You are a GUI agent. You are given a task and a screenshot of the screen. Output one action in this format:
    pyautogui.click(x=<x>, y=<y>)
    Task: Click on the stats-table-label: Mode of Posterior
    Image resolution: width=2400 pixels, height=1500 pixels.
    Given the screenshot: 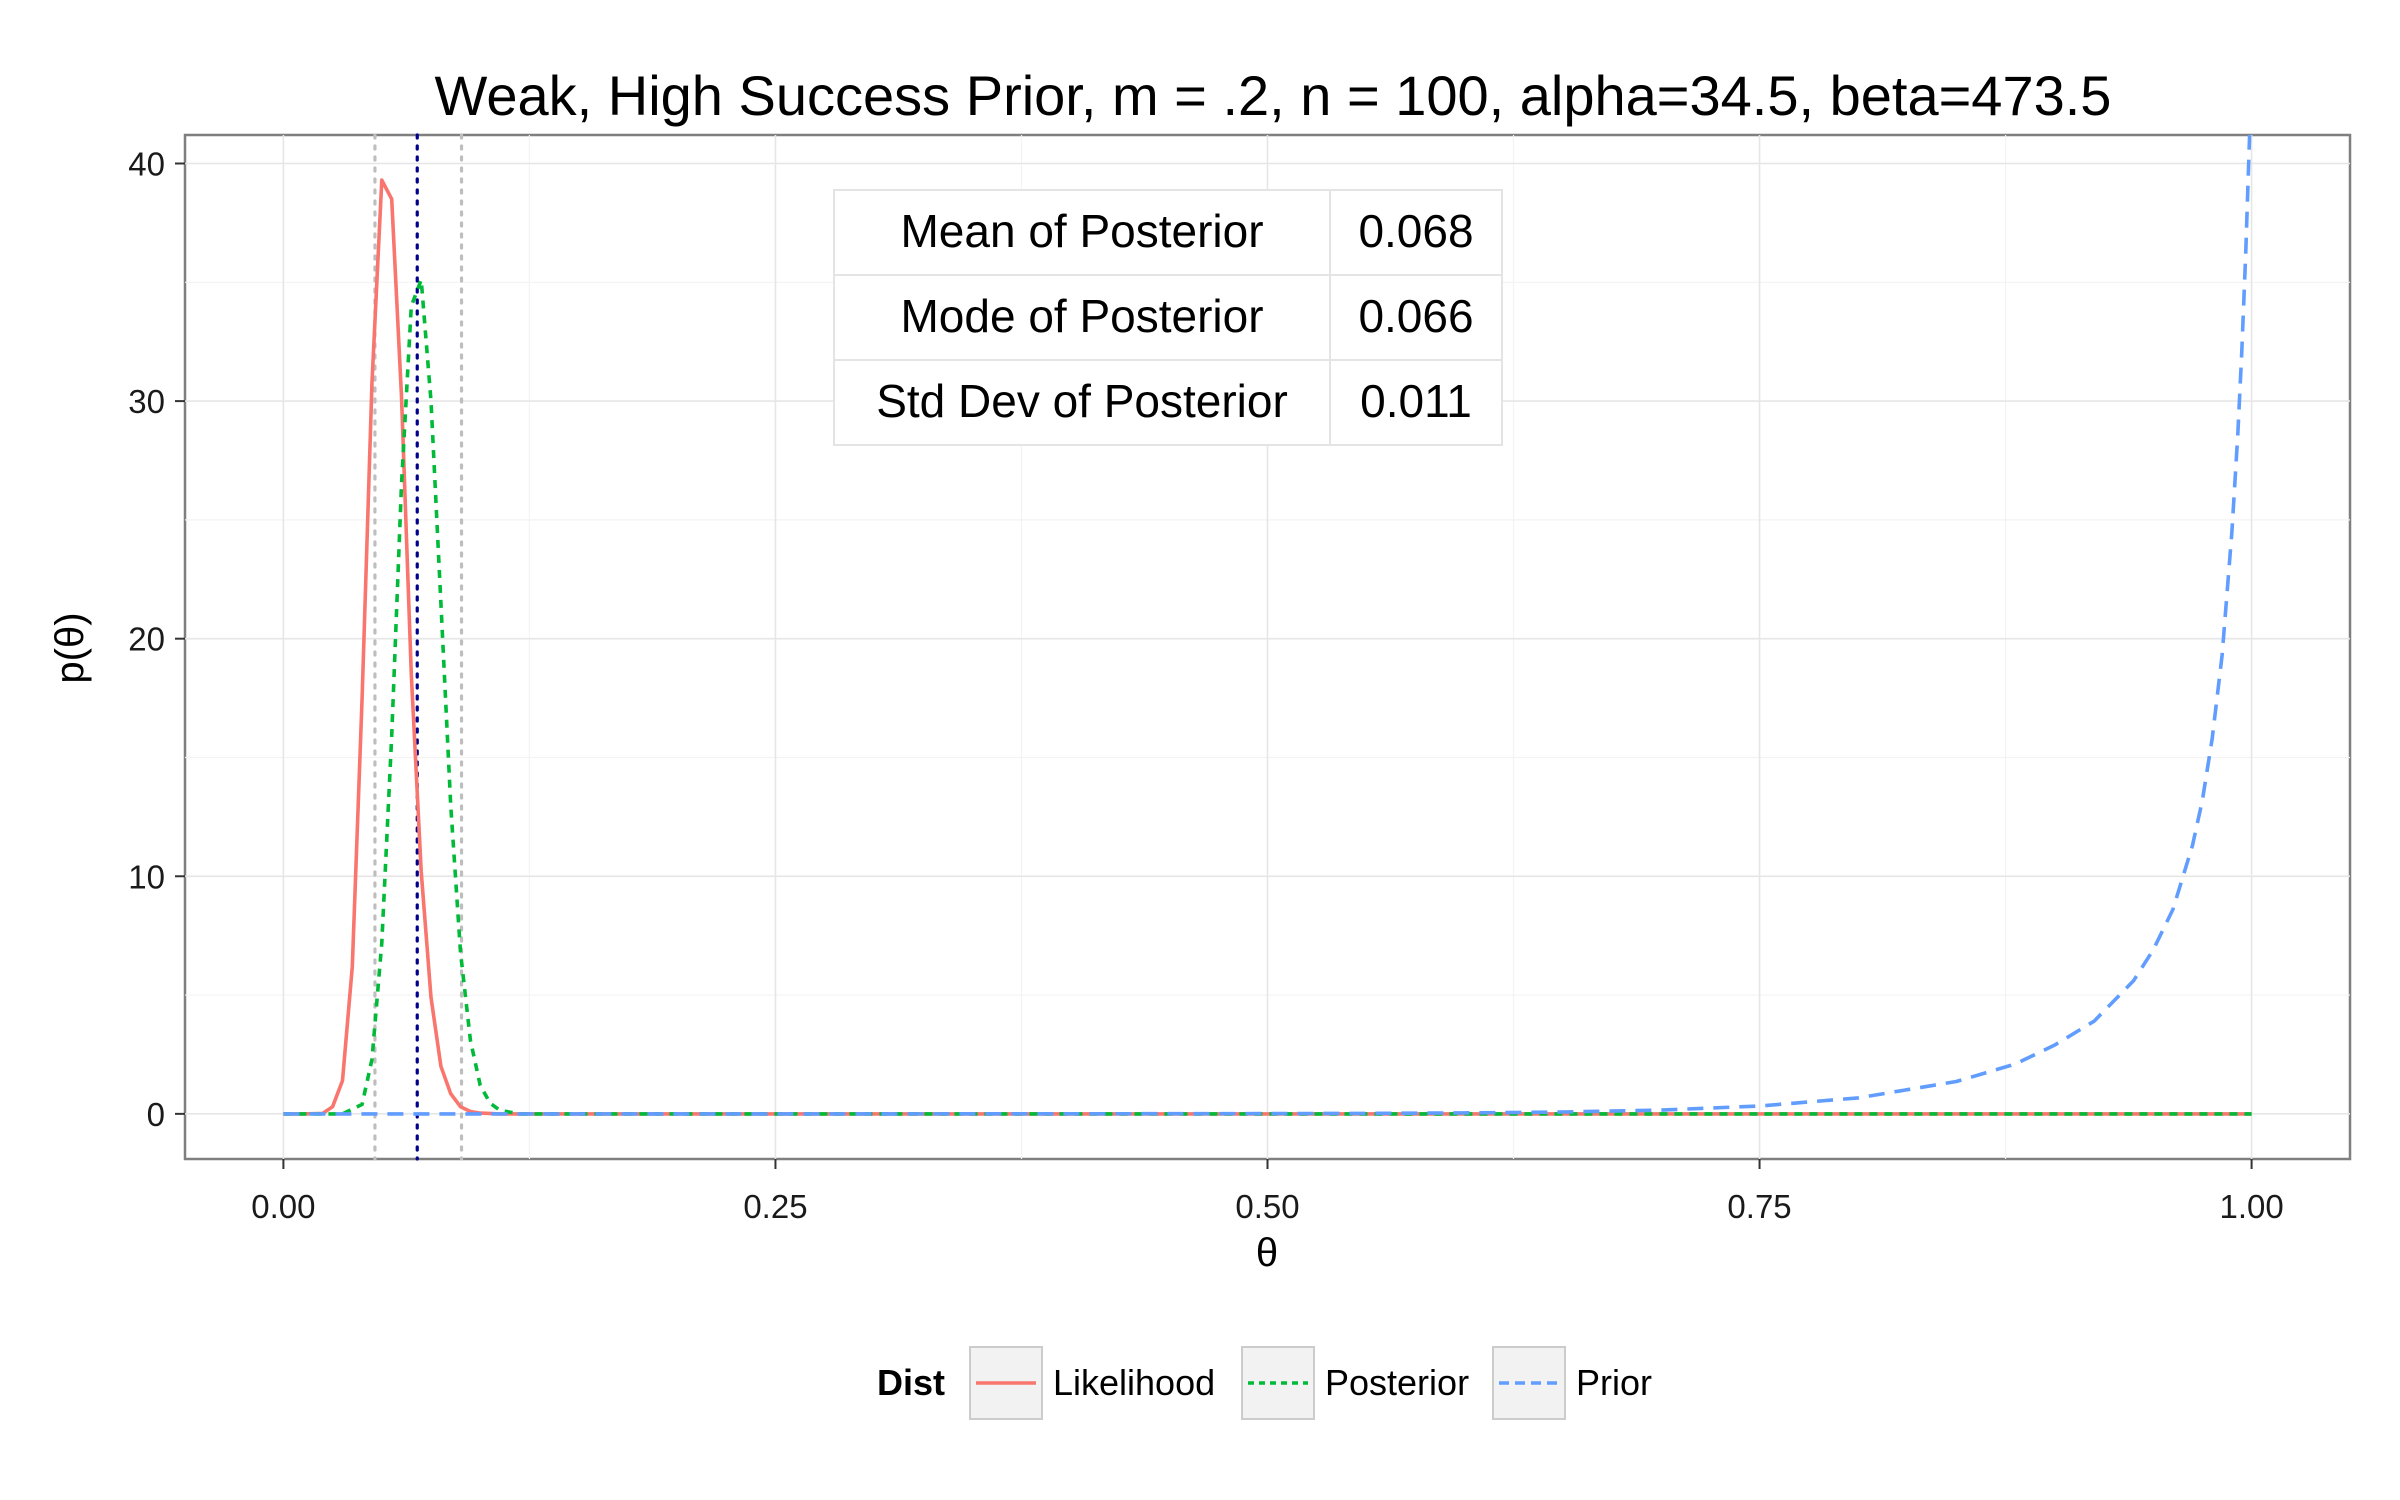 What is the action you would take?
    pyautogui.click(x=1081, y=316)
    